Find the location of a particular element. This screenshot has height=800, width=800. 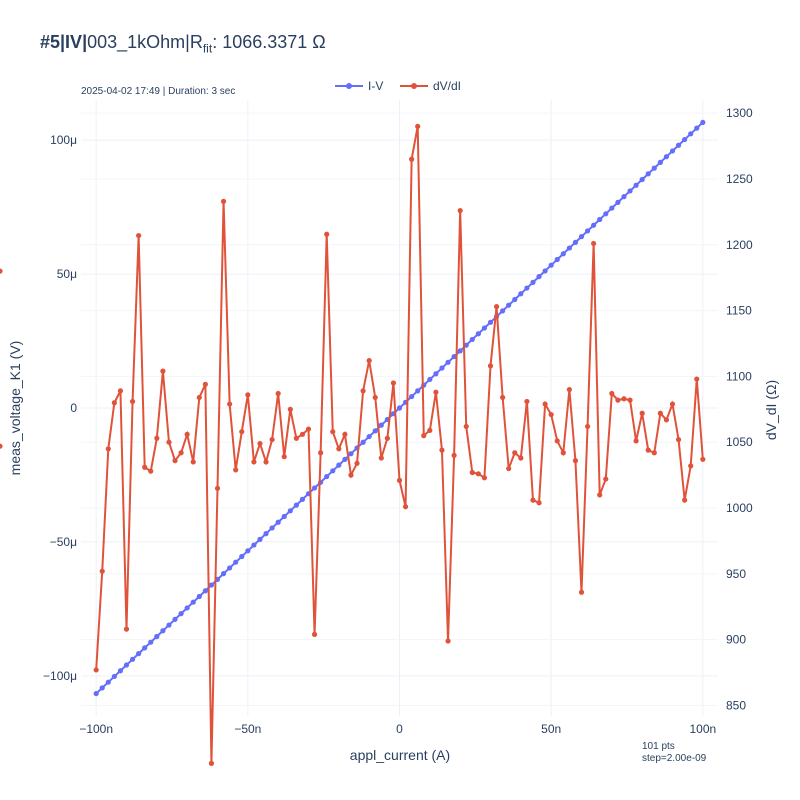

chart-title: #5|IV|003_1kOhm|Rfit: 1066.3371 Ω is located at coordinates (183, 44).